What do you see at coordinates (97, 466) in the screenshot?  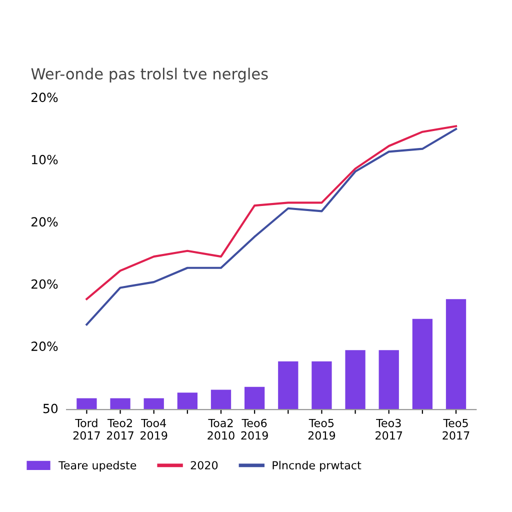 I see `legend-label: Teare upedste` at bounding box center [97, 466].